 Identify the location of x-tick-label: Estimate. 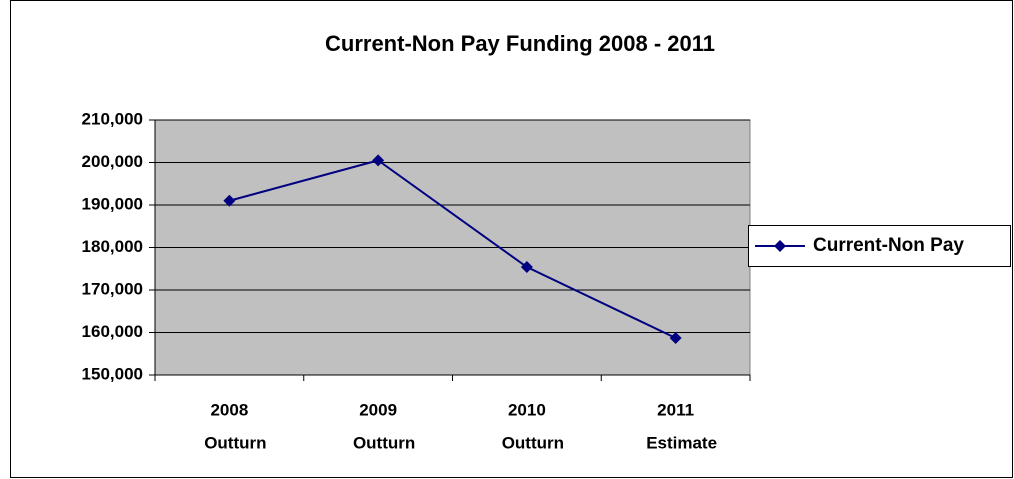
(681, 442).